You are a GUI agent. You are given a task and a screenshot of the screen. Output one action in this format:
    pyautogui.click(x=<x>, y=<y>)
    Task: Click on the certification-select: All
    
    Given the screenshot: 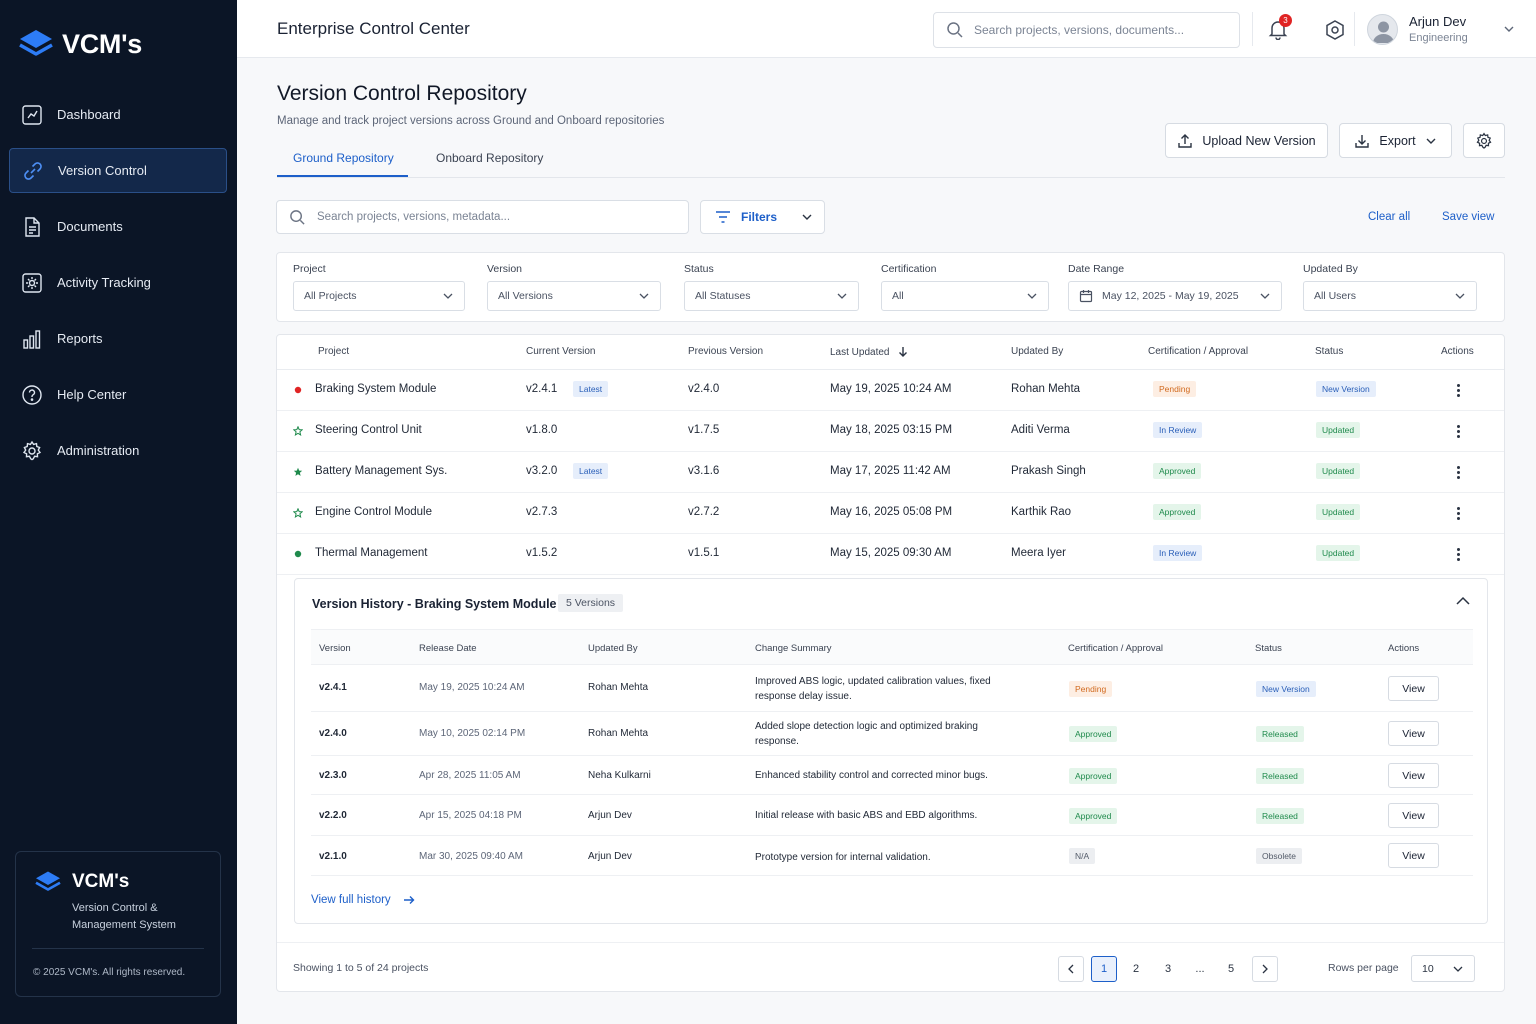 What is the action you would take?
    pyautogui.click(x=965, y=296)
    